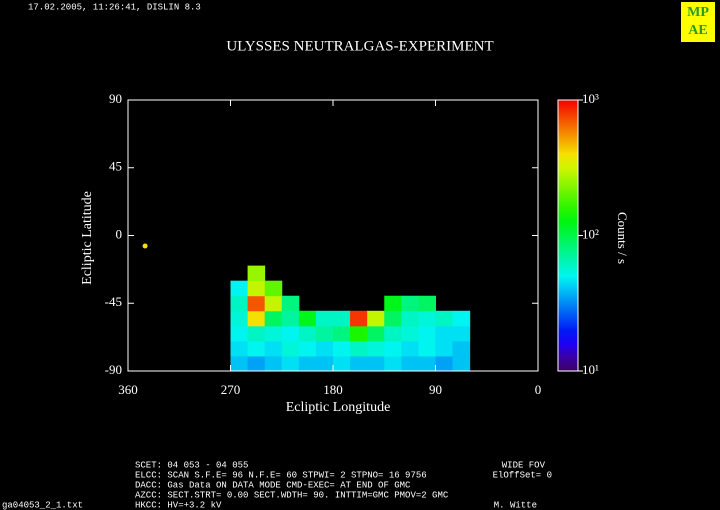  What do you see at coordinates (115, 166) in the screenshot?
I see `y-tick-label: 45` at bounding box center [115, 166].